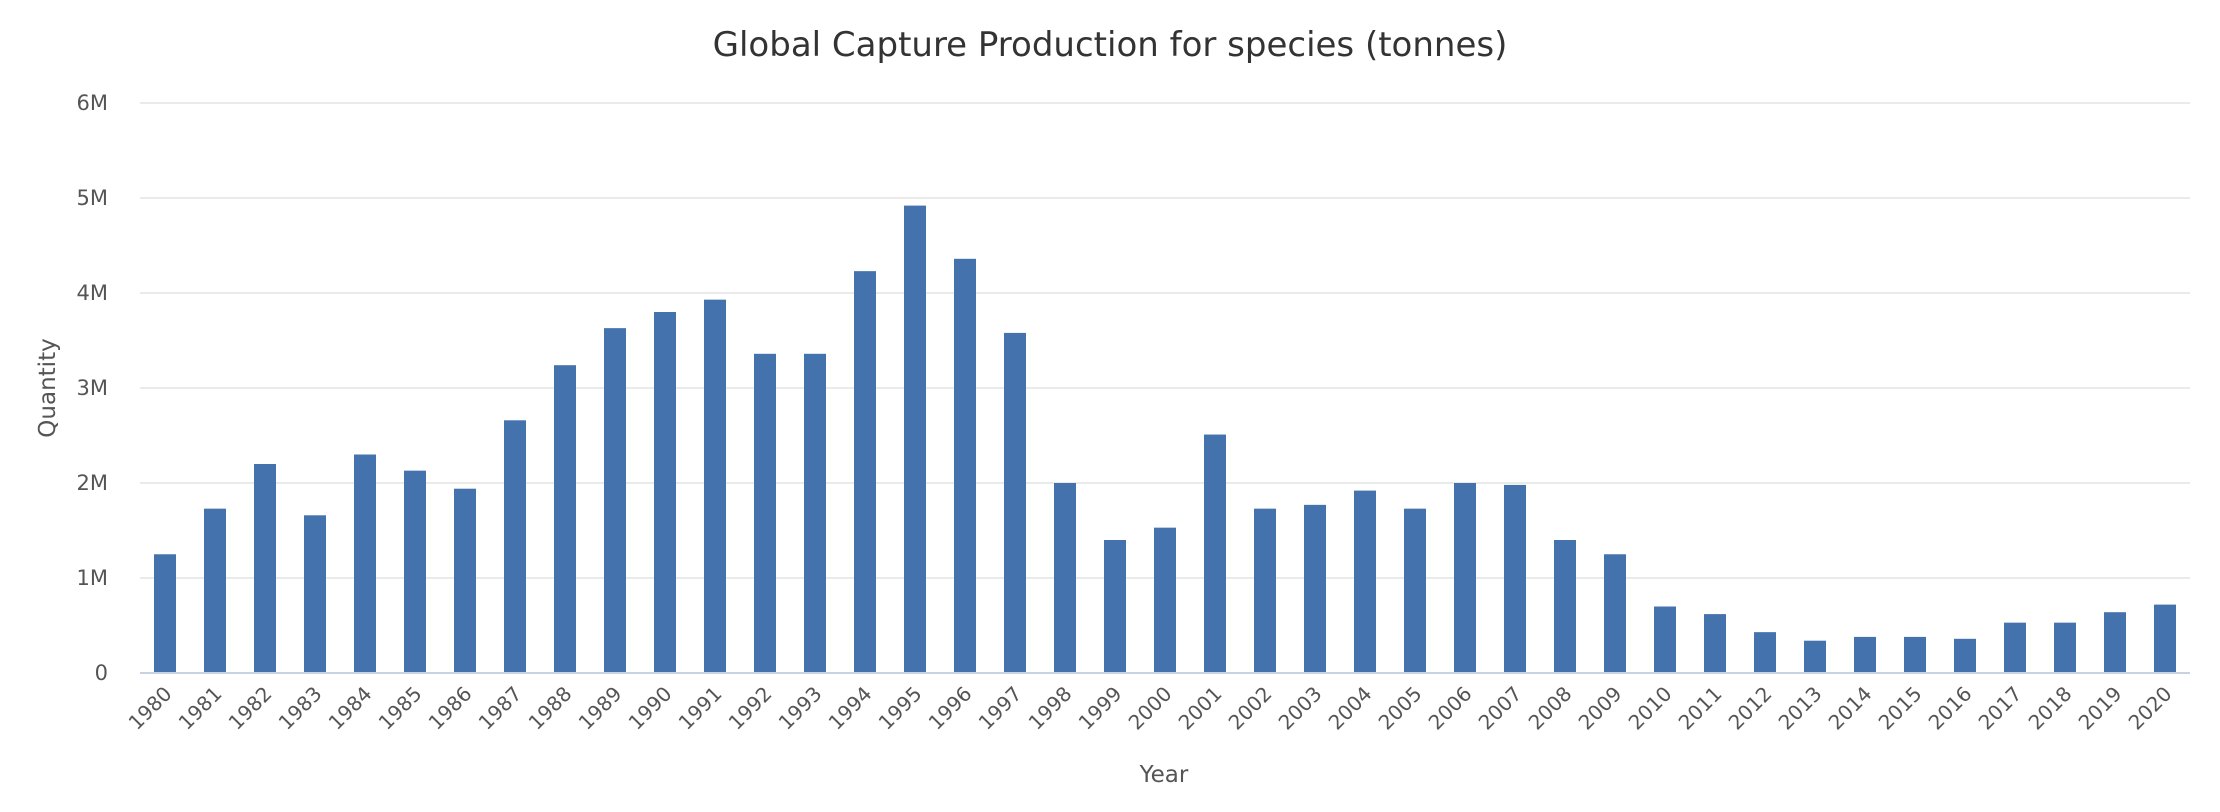 The height and width of the screenshot is (812, 2220). I want to click on y-tick-label: 1M, so click(92, 578).